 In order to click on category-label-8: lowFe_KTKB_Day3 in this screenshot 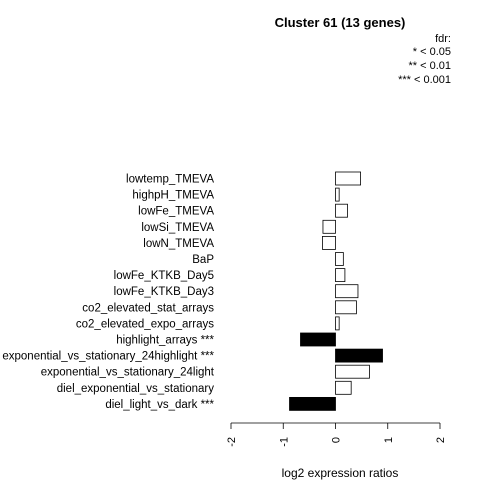, I will do `click(164, 292)`.